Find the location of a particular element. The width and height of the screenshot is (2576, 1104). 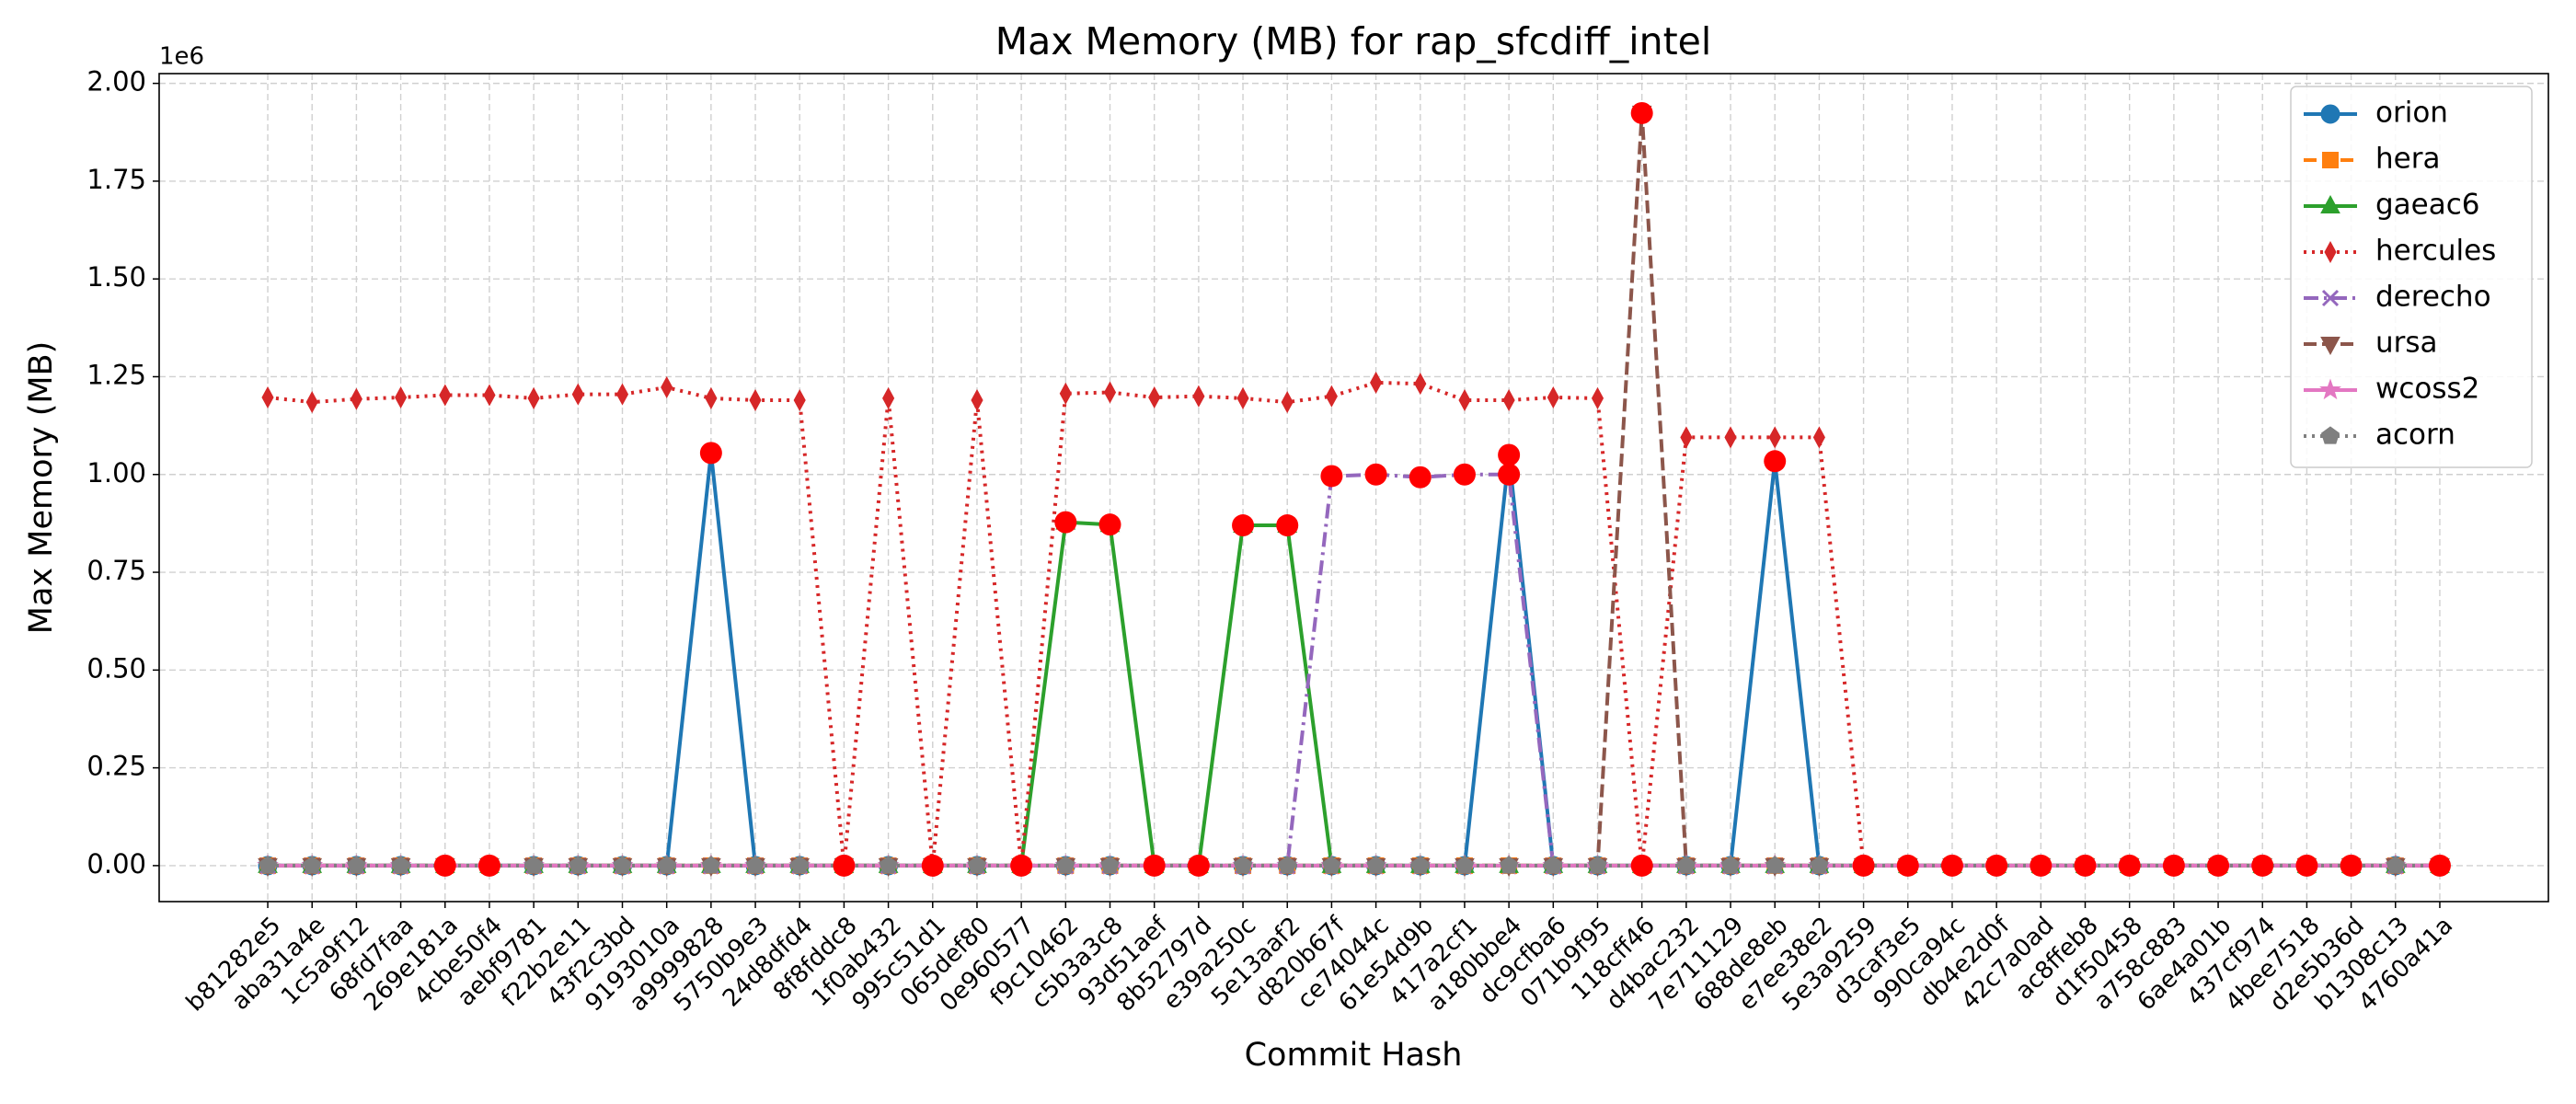

legend-label: hercules is located at coordinates (2435, 252).